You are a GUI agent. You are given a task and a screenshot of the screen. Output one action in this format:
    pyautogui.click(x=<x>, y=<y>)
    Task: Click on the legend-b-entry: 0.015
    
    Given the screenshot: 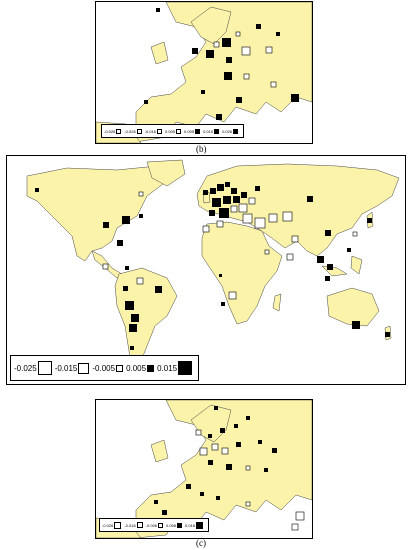 What is the action you would take?
    pyautogui.click(x=211, y=131)
    